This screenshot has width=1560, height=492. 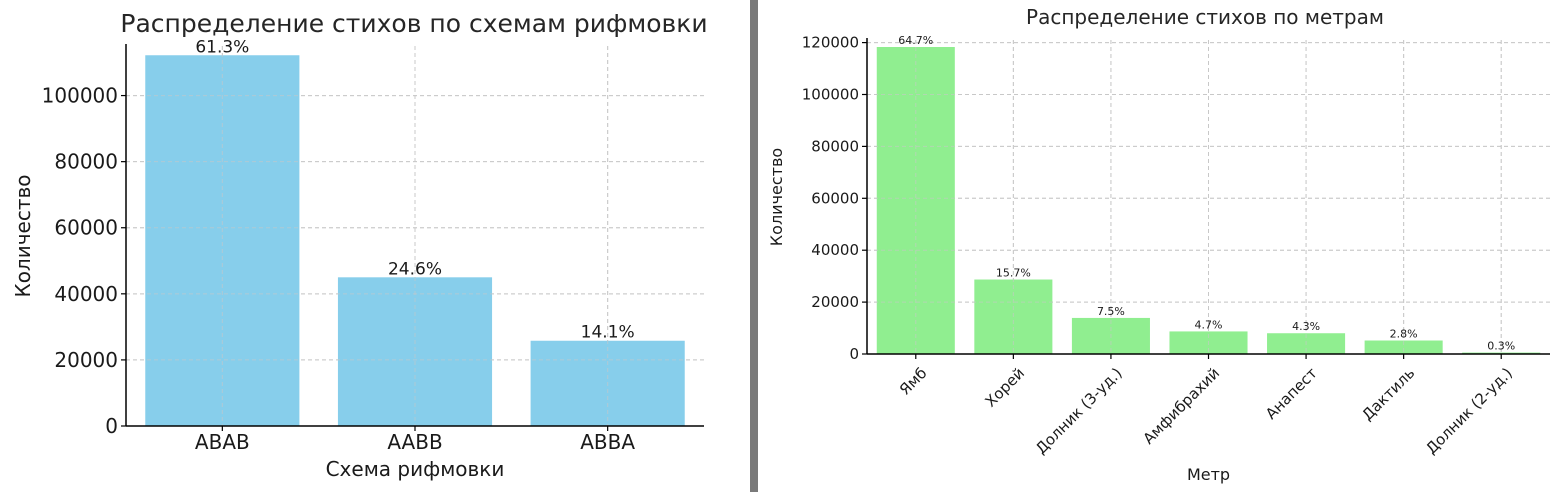 What do you see at coordinates (1501, 346) in the screenshot?
I see `data-label: 0.3%` at bounding box center [1501, 346].